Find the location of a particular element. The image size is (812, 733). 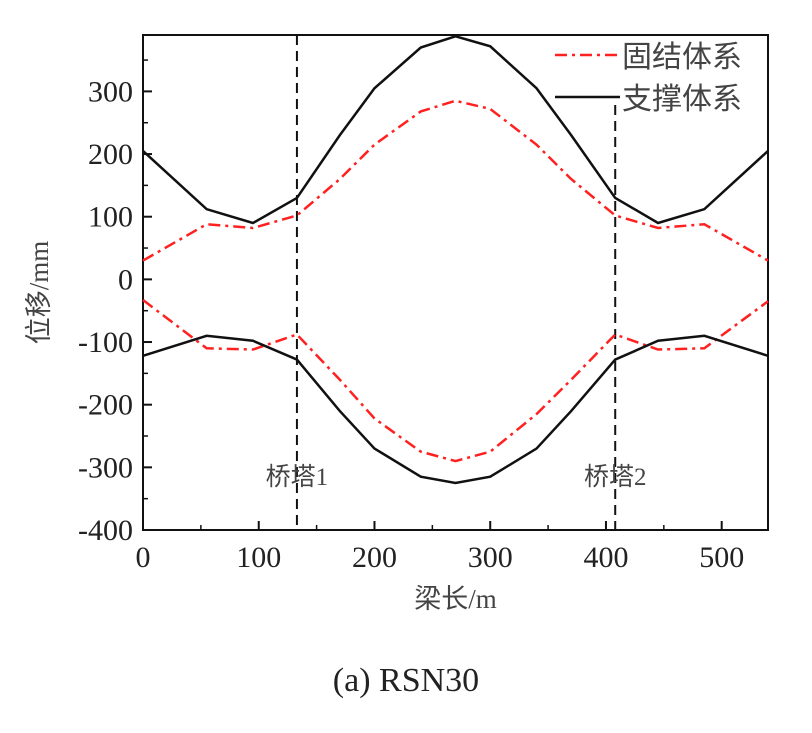

y-tick-label: -300 is located at coordinates (105, 467).